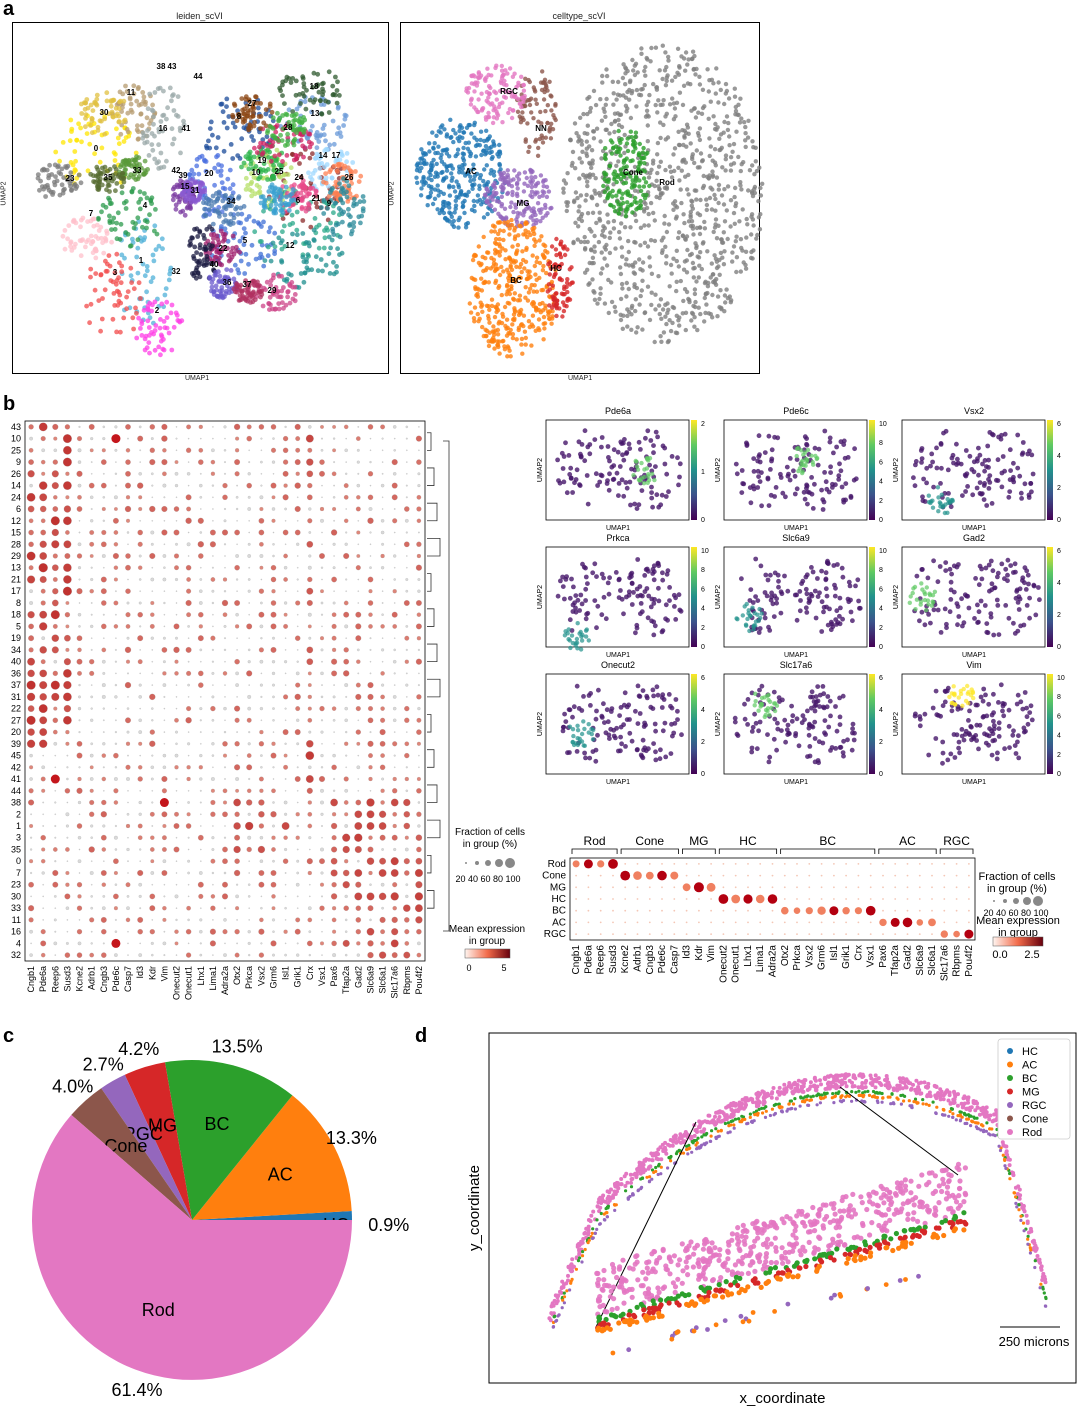 This screenshot has height=1427, width=1080. What do you see at coordinates (216, 1124) in the screenshot?
I see `pie-label-bc: BC` at bounding box center [216, 1124].